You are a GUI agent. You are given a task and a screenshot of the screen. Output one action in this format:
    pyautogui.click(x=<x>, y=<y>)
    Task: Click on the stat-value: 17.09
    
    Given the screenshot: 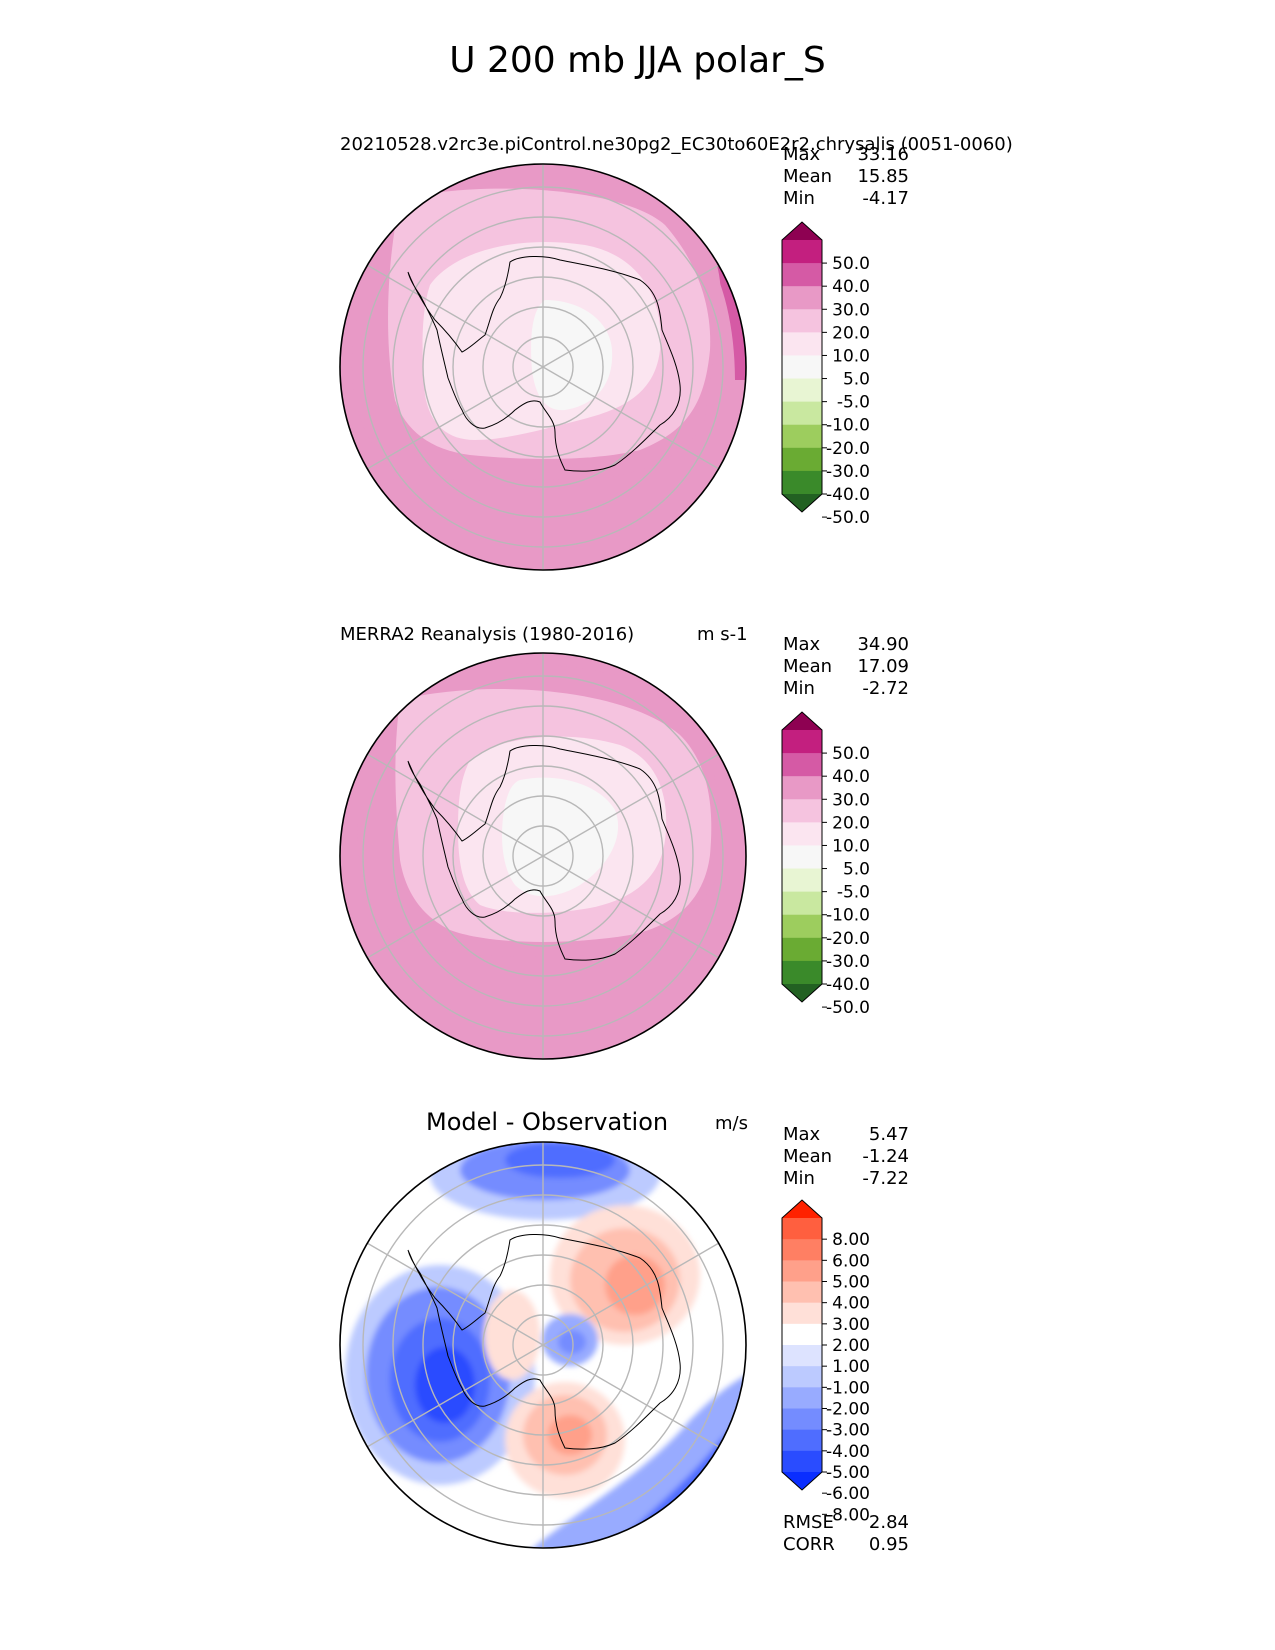 What is the action you would take?
    pyautogui.click(x=883, y=666)
    